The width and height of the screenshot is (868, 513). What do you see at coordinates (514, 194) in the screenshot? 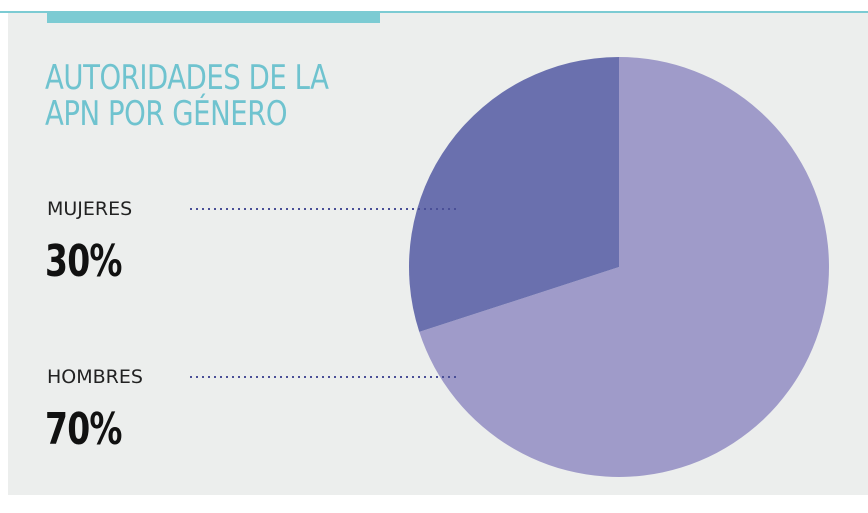
I see `pie-slice` at bounding box center [514, 194].